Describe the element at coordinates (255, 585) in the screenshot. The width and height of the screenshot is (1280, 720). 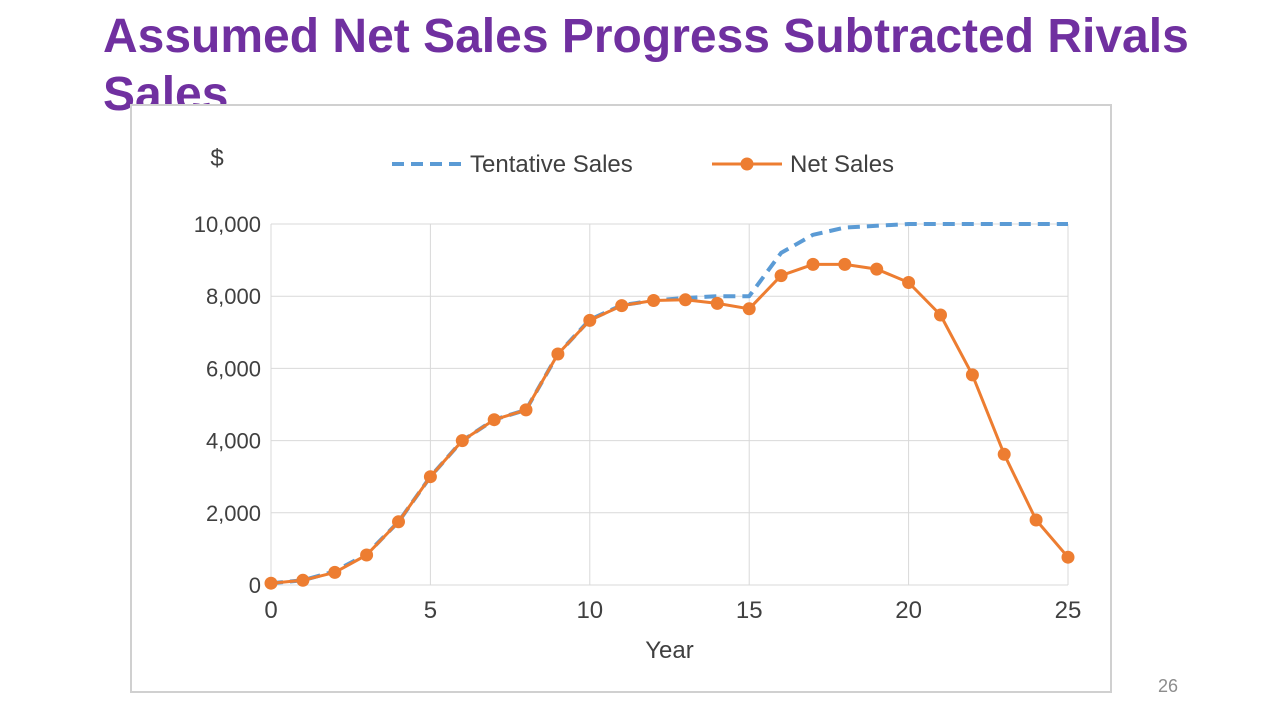
I see `y-tick-label: 0` at that location.